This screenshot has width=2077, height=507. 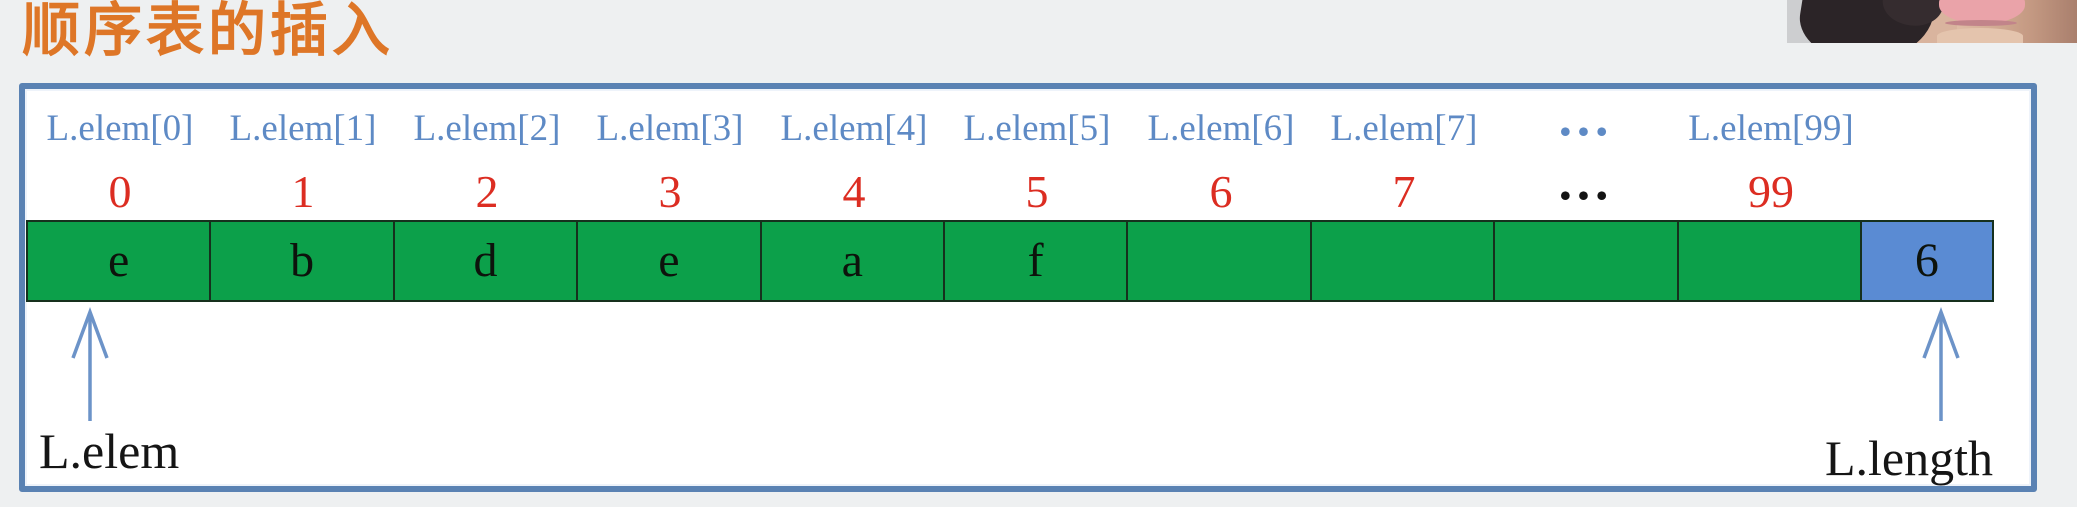 What do you see at coordinates (670, 128) in the screenshot?
I see `array-ref-label: L.elem[3]` at bounding box center [670, 128].